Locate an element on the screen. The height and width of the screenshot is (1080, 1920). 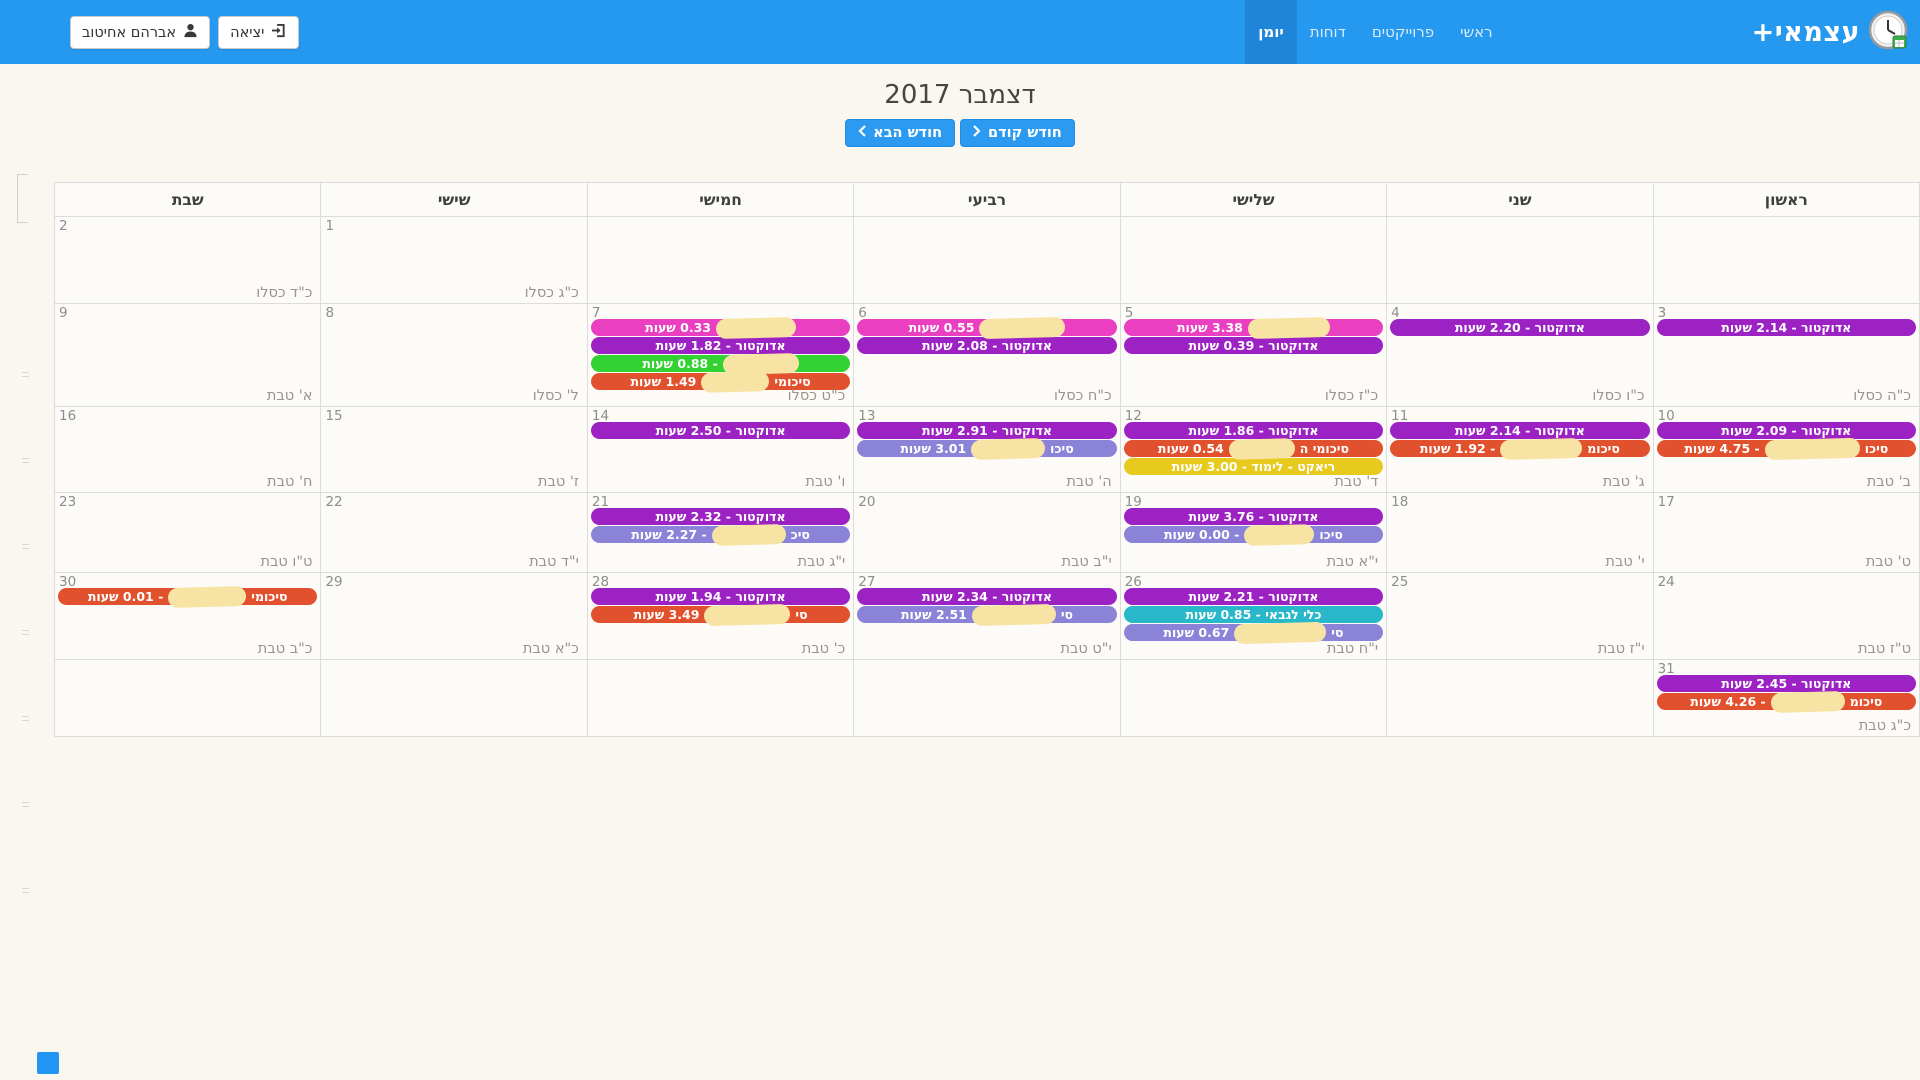
day-cell: 5 3.38 שעות אדוקטור - 0.39 שעות כ"ז כסלו is located at coordinates (1253, 355).